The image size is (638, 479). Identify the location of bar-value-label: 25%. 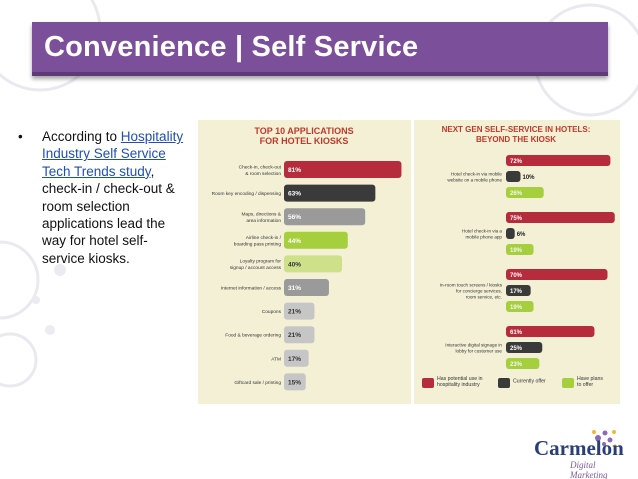
(516, 349).